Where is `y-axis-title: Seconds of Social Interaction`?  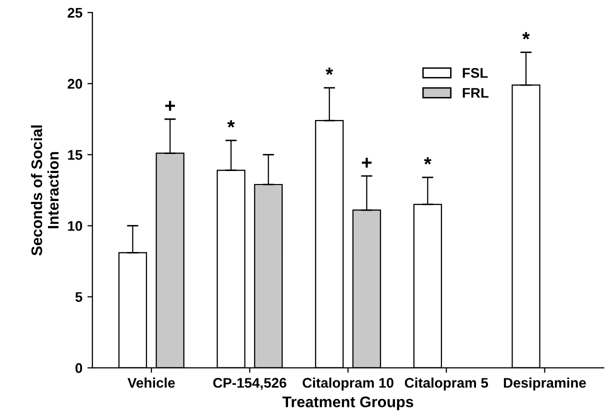 y-axis-title: Seconds of Social Interaction is located at coordinates (44, 190).